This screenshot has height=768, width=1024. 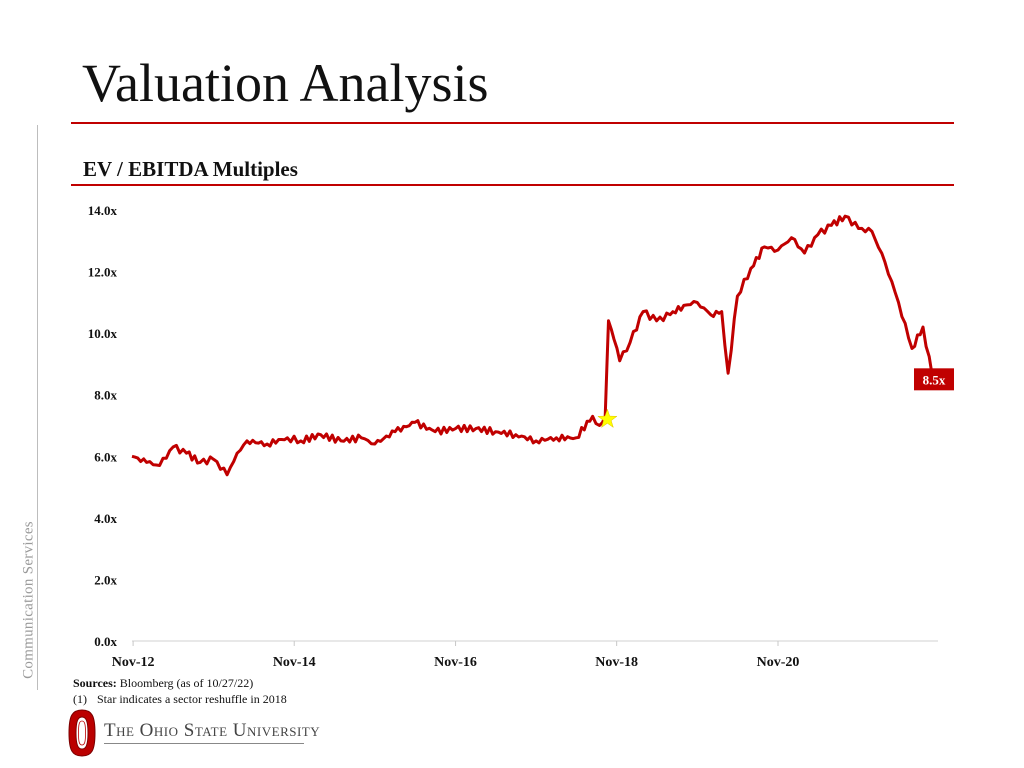 What do you see at coordinates (285, 83) in the screenshot?
I see `page-title: Valuation Analysis` at bounding box center [285, 83].